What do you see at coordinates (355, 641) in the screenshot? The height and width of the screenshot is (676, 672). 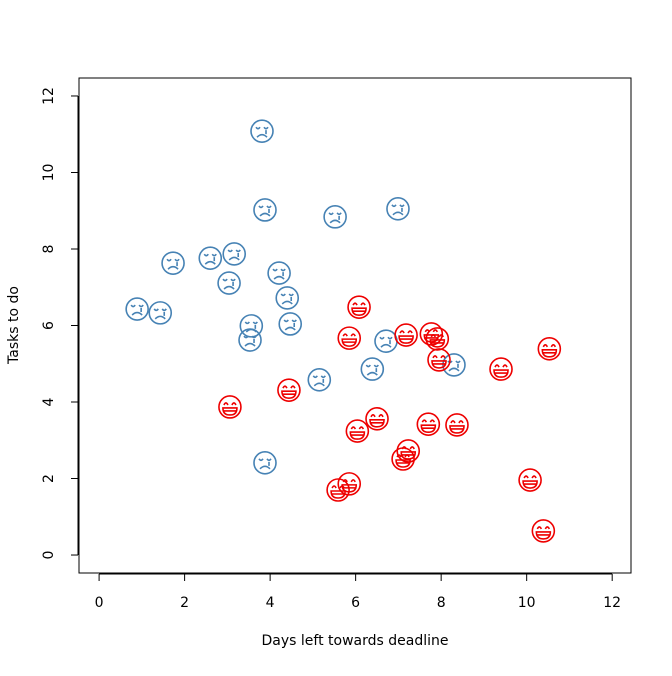 I see `x-axis-label: Days left towards deadline` at bounding box center [355, 641].